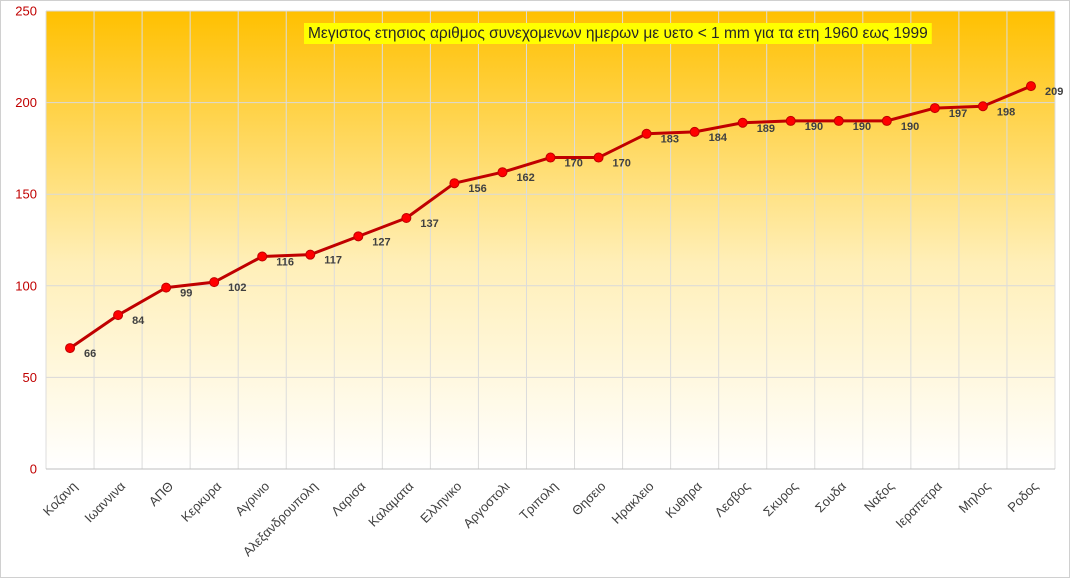  What do you see at coordinates (104, 501) in the screenshot?
I see `x-tick-label: Ιωαννινα` at bounding box center [104, 501].